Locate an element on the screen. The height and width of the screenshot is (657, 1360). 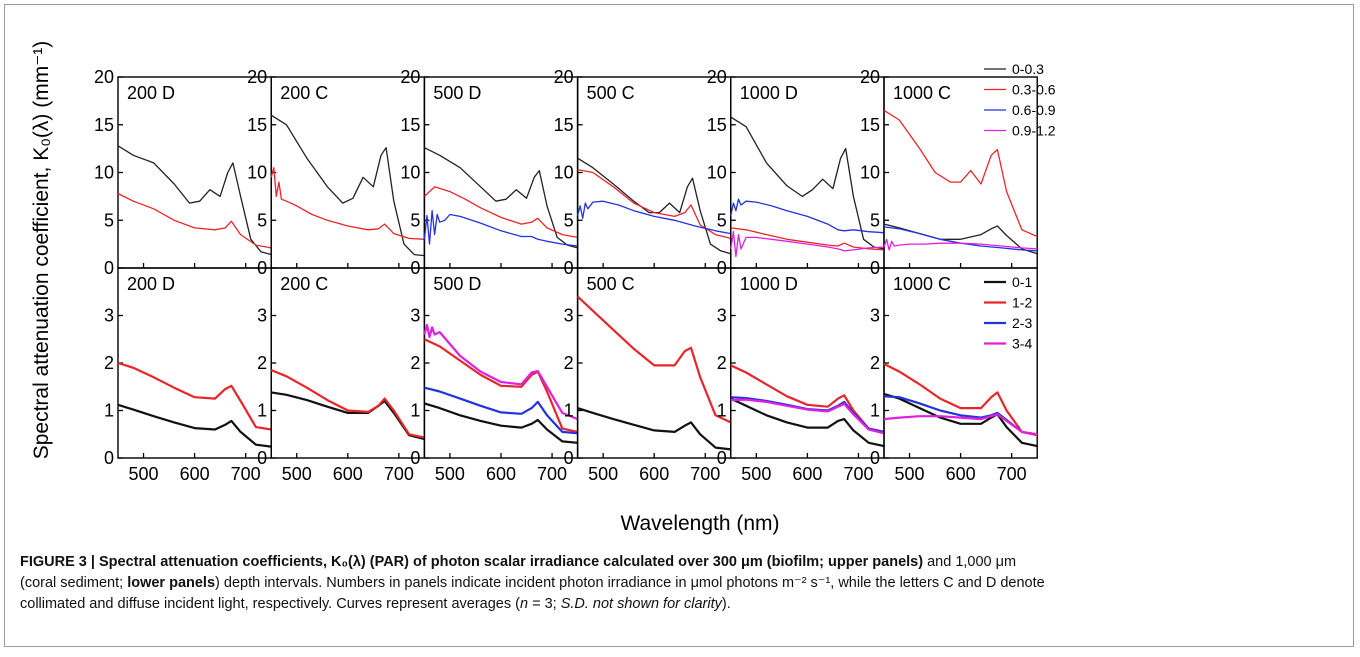
caption-sd-note: S.D. not shown for clarity is located at coordinates (641, 604).